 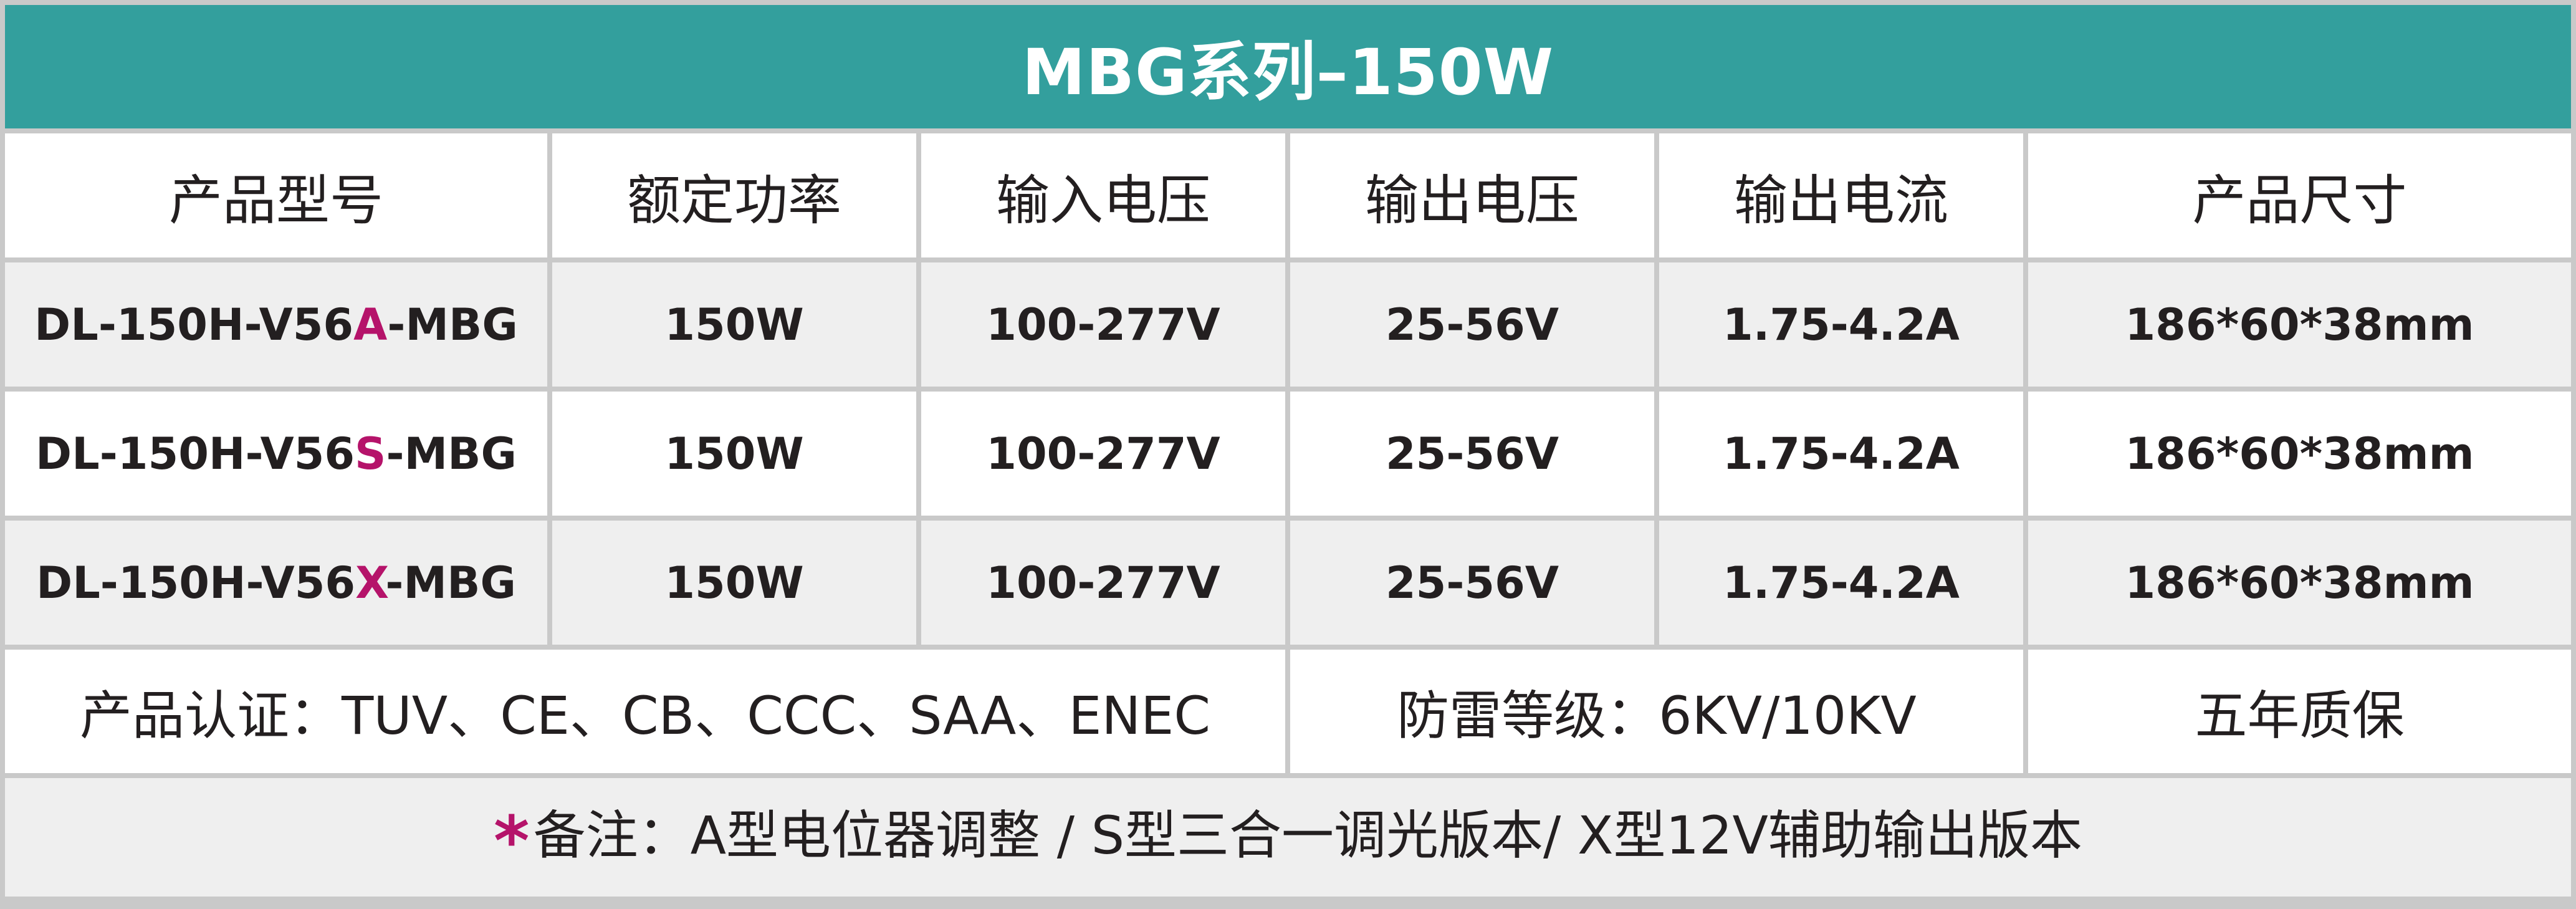 I want to click on header-row: 产品型号 额定功率 输入电压 输出电压 输出电流 产品尺寸, so click(x=1288, y=198).